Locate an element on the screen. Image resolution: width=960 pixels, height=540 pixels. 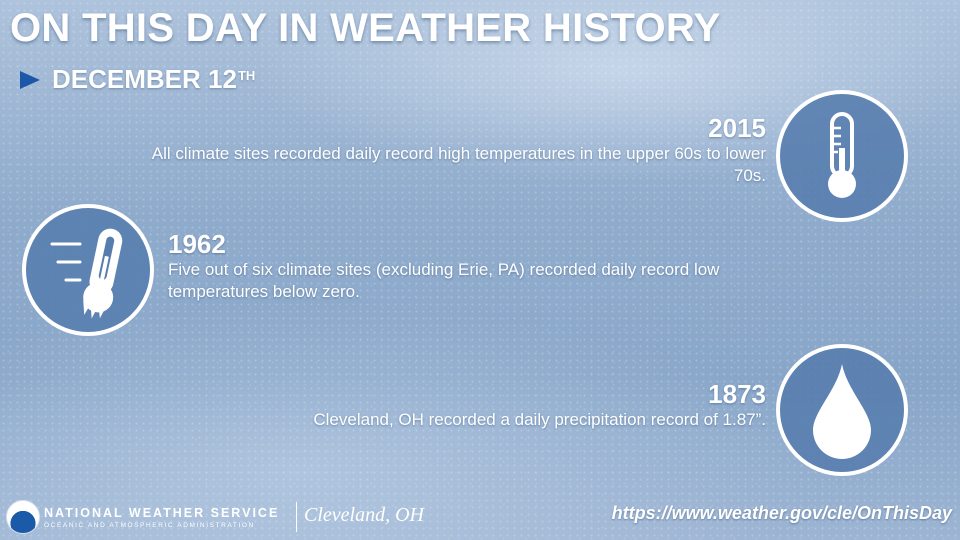
raindrop-icon is located at coordinates (842, 410).